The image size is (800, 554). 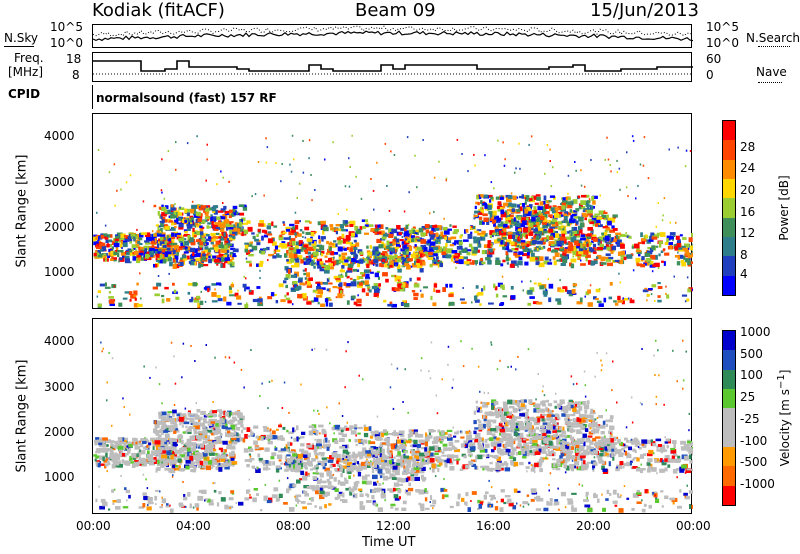 What do you see at coordinates (59, 136) in the screenshot?
I see `power-ytick: 4000` at bounding box center [59, 136].